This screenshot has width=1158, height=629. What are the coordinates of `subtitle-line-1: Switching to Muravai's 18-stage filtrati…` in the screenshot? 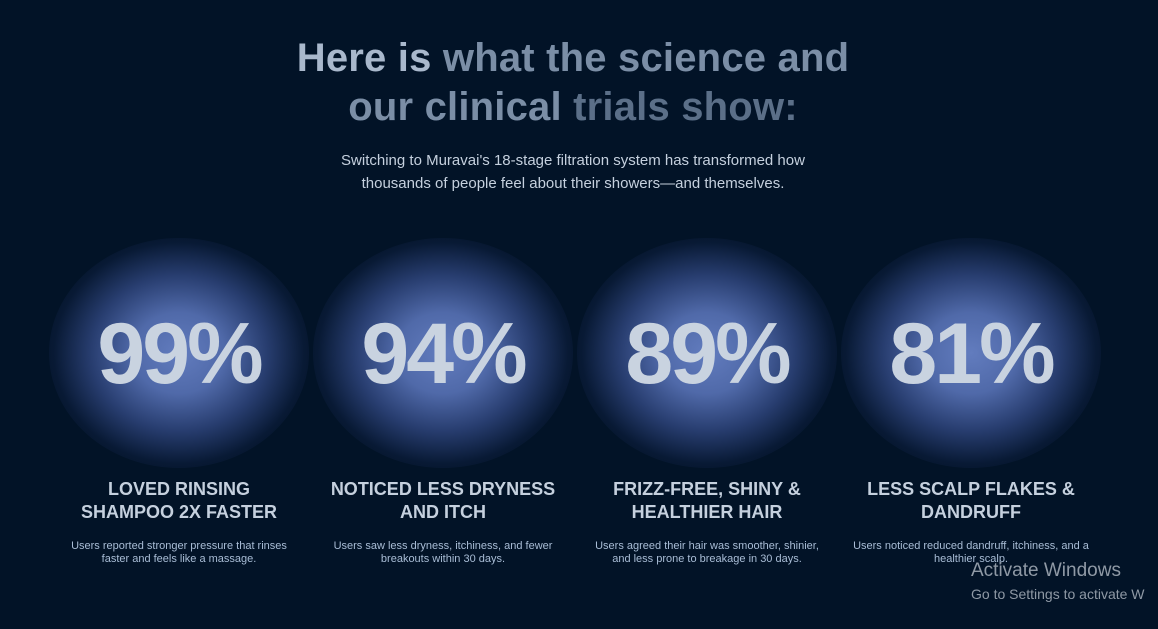 It's located at (573, 160).